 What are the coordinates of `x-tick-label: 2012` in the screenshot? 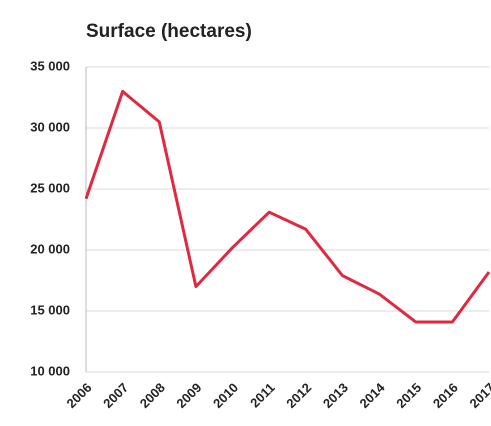 It's located at (298, 395).